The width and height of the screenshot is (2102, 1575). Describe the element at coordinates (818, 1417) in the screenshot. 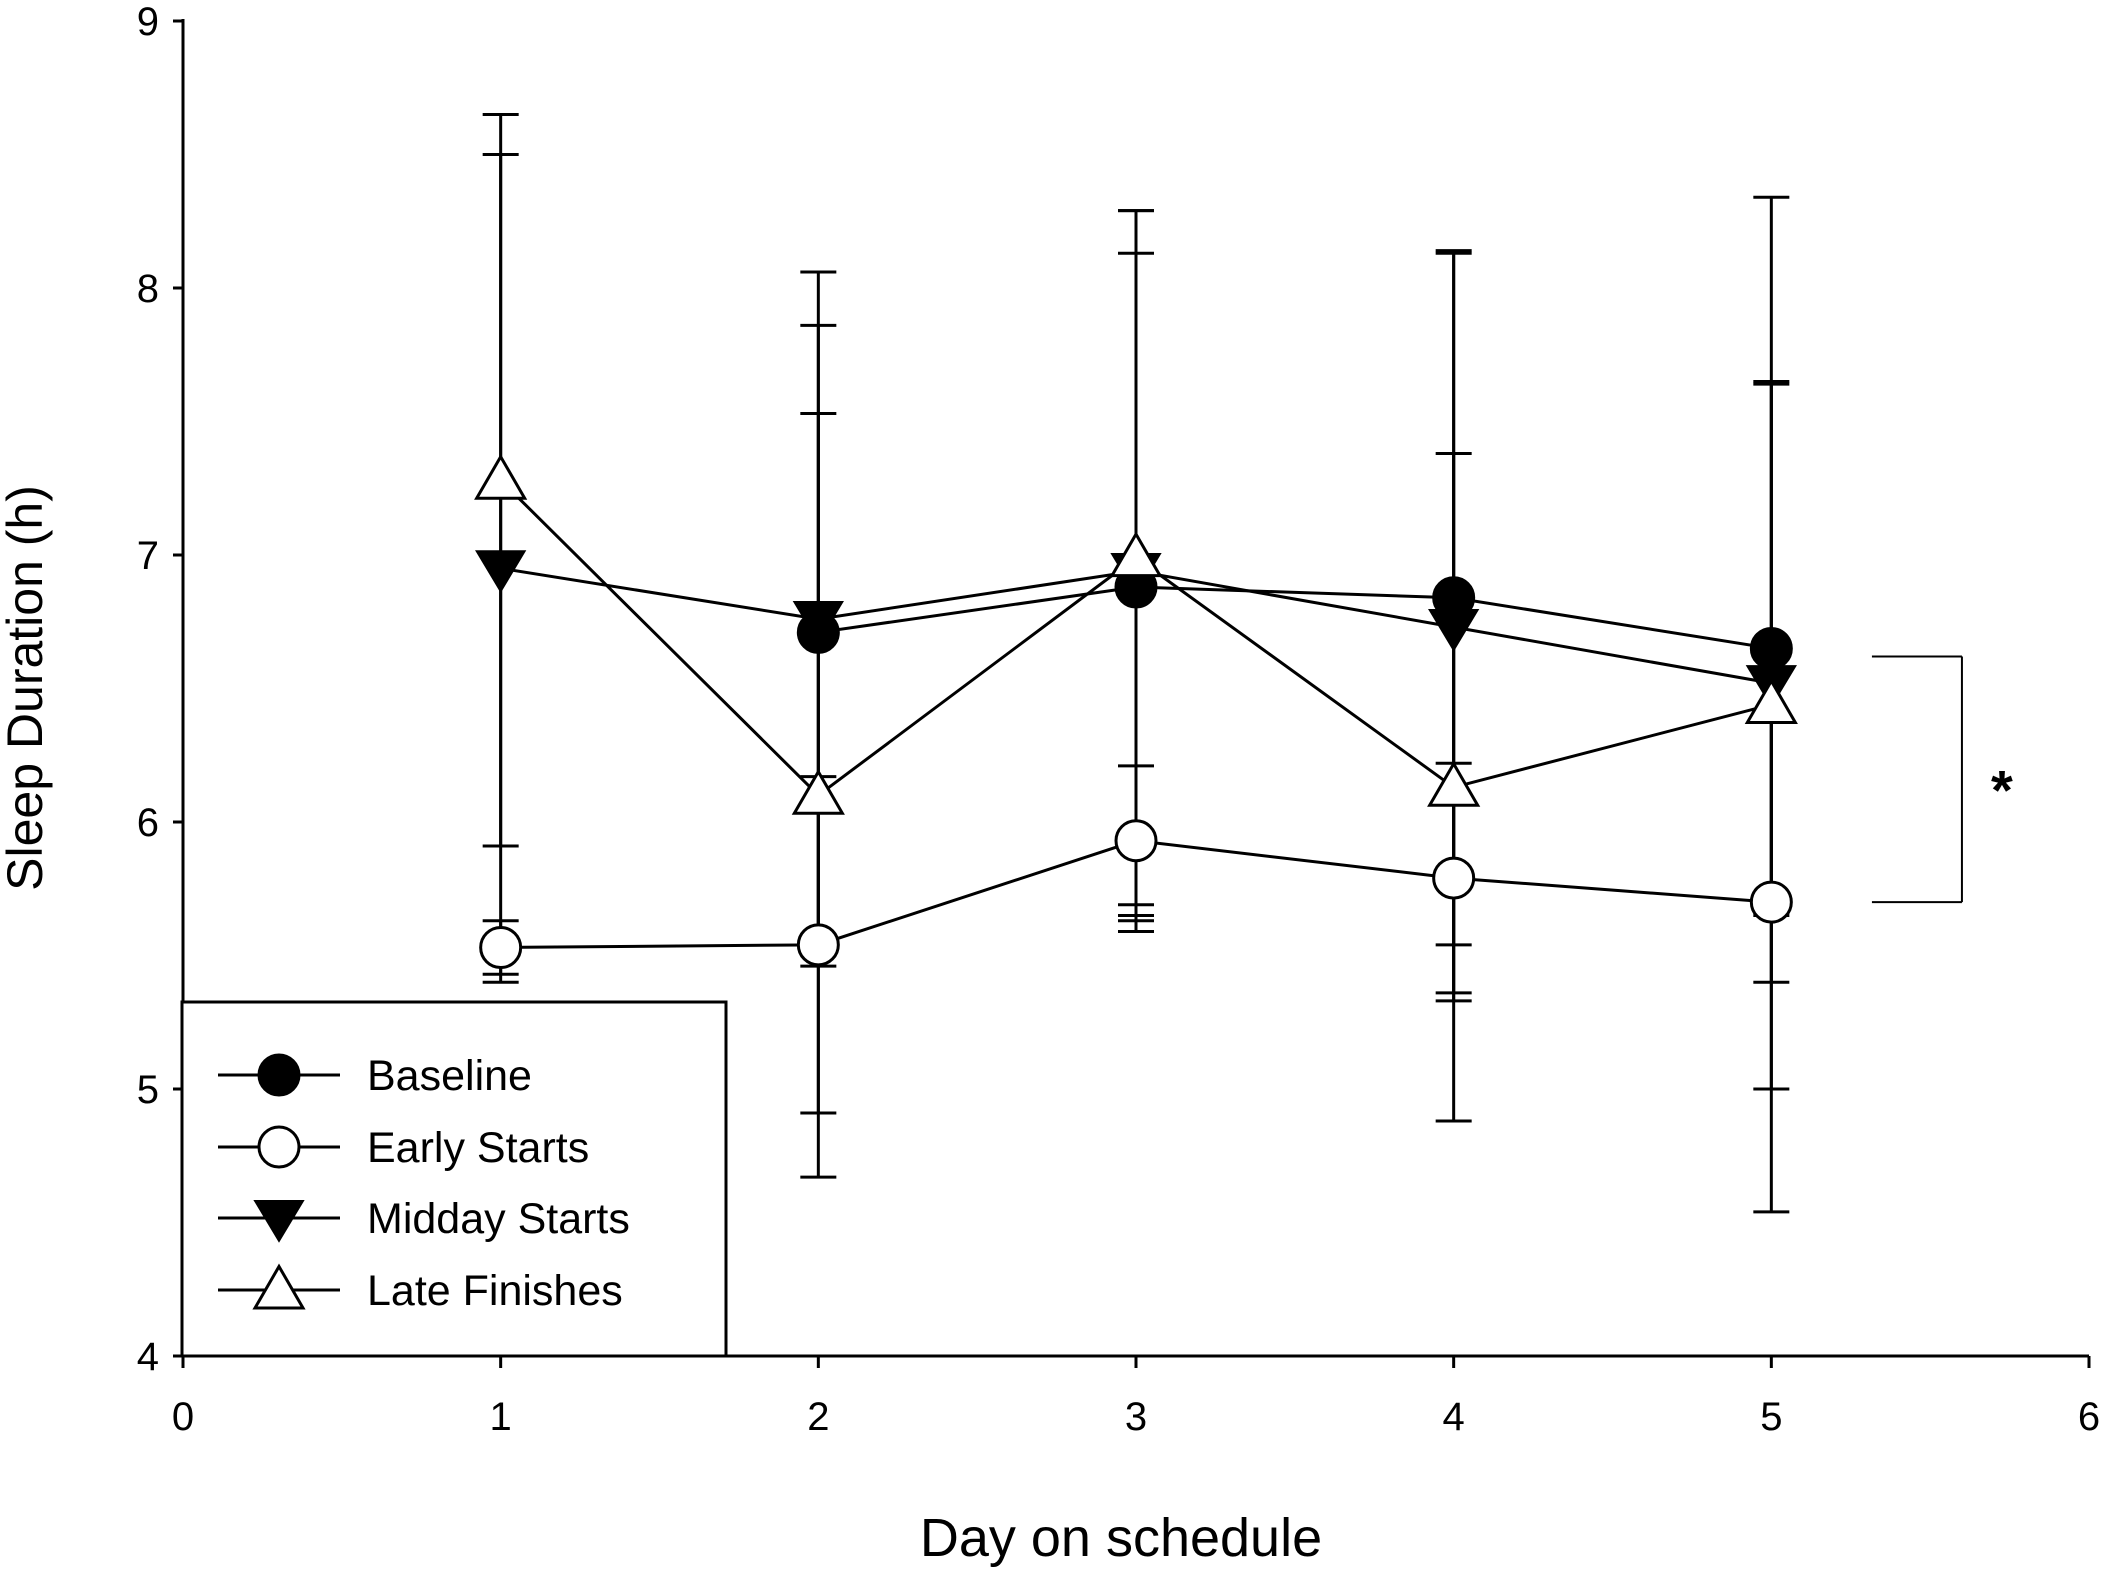

I see `x-tick-label: 2` at that location.